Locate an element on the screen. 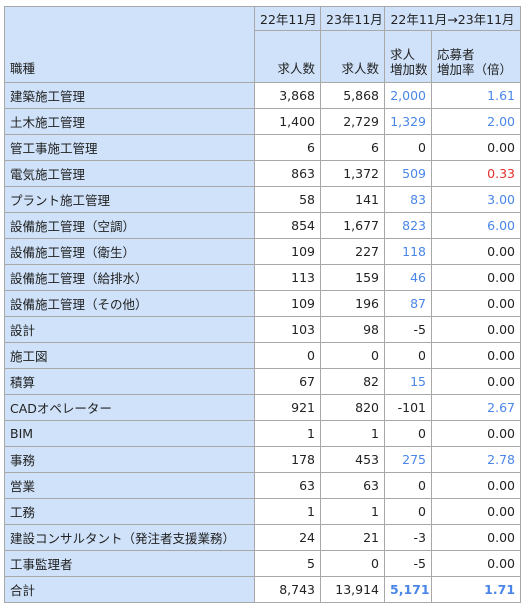  row-jobs-nov22-cell: 3,868 is located at coordinates (287, 95).